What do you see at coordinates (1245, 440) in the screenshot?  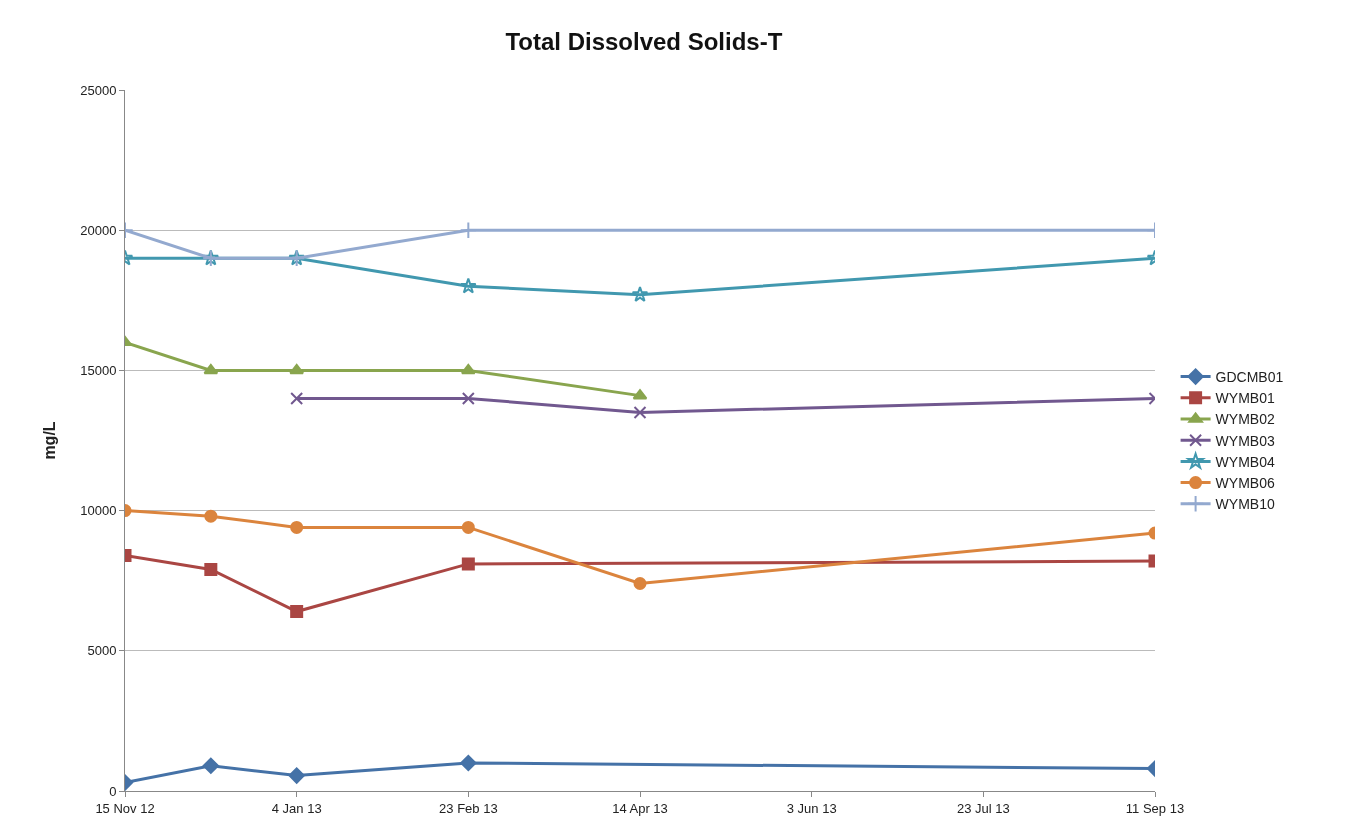 I see `legend-label: WYMB03` at bounding box center [1245, 440].